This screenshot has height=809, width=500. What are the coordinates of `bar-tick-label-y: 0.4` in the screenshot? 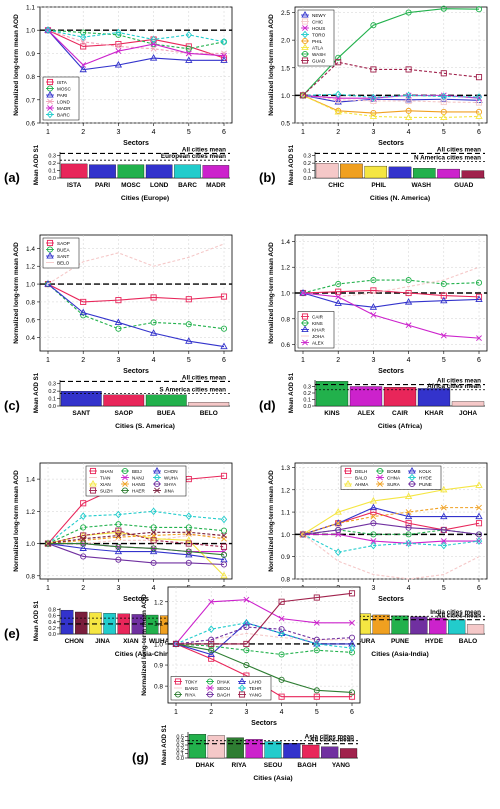 It's located at (180, 742).